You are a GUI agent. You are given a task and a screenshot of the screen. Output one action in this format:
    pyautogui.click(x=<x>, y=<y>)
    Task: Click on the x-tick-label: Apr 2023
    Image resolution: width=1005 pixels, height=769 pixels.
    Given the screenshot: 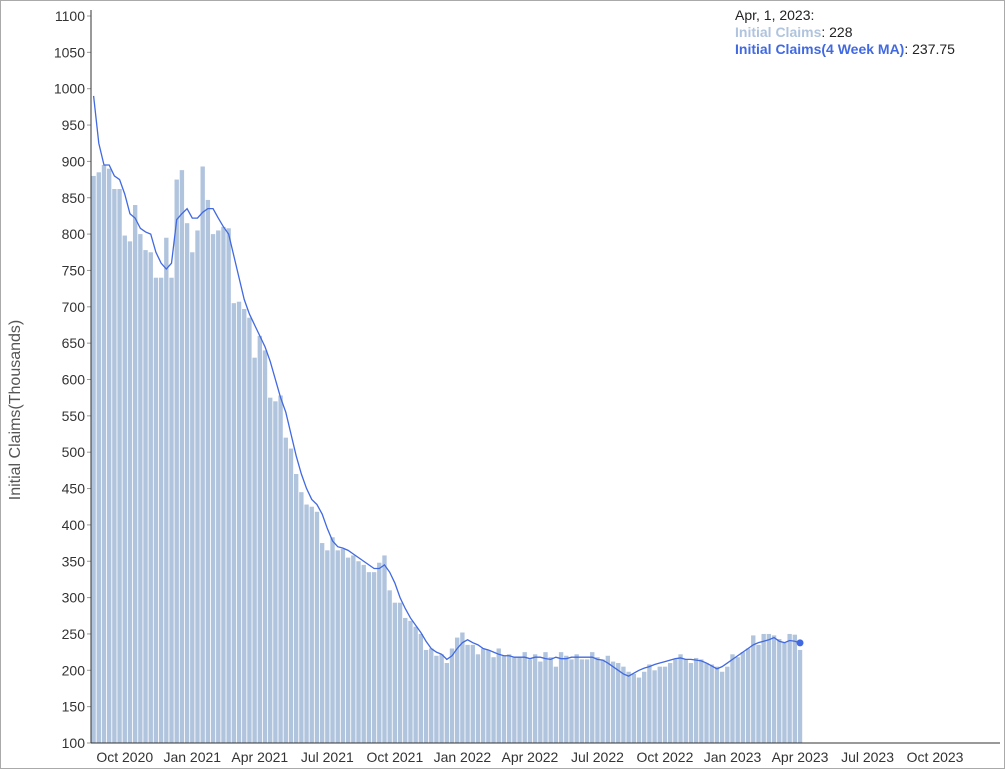 What is the action you would take?
    pyautogui.click(x=800, y=757)
    